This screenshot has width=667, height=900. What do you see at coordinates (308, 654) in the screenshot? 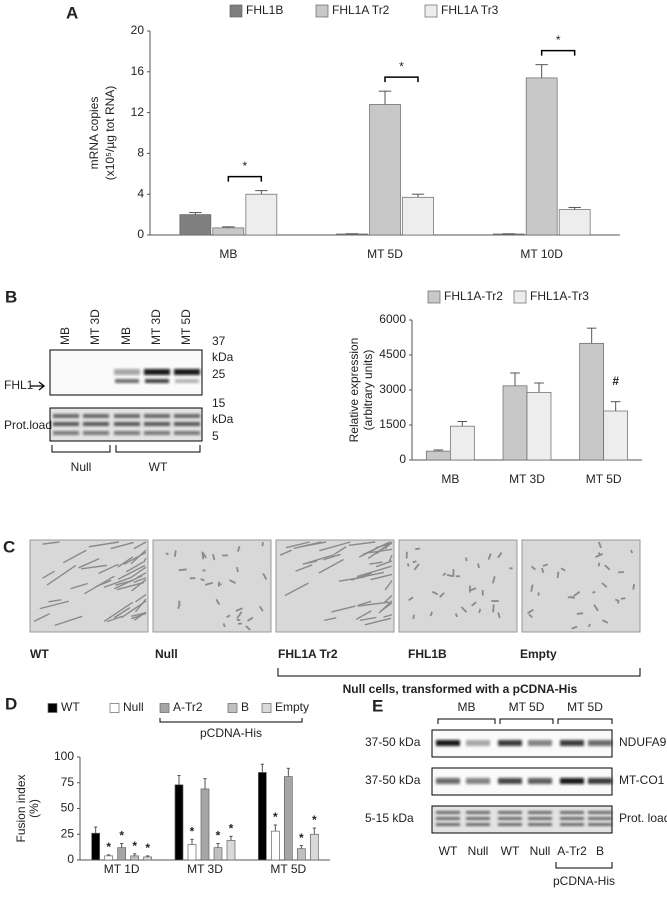
I see `caption: FHL1A Tr2` at bounding box center [308, 654].